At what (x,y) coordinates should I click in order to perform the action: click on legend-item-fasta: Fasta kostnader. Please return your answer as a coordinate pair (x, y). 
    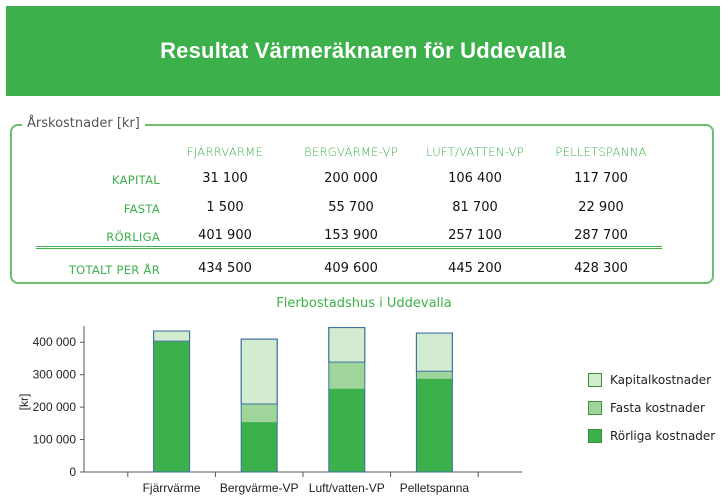
    Looking at the image, I should click on (646, 408).